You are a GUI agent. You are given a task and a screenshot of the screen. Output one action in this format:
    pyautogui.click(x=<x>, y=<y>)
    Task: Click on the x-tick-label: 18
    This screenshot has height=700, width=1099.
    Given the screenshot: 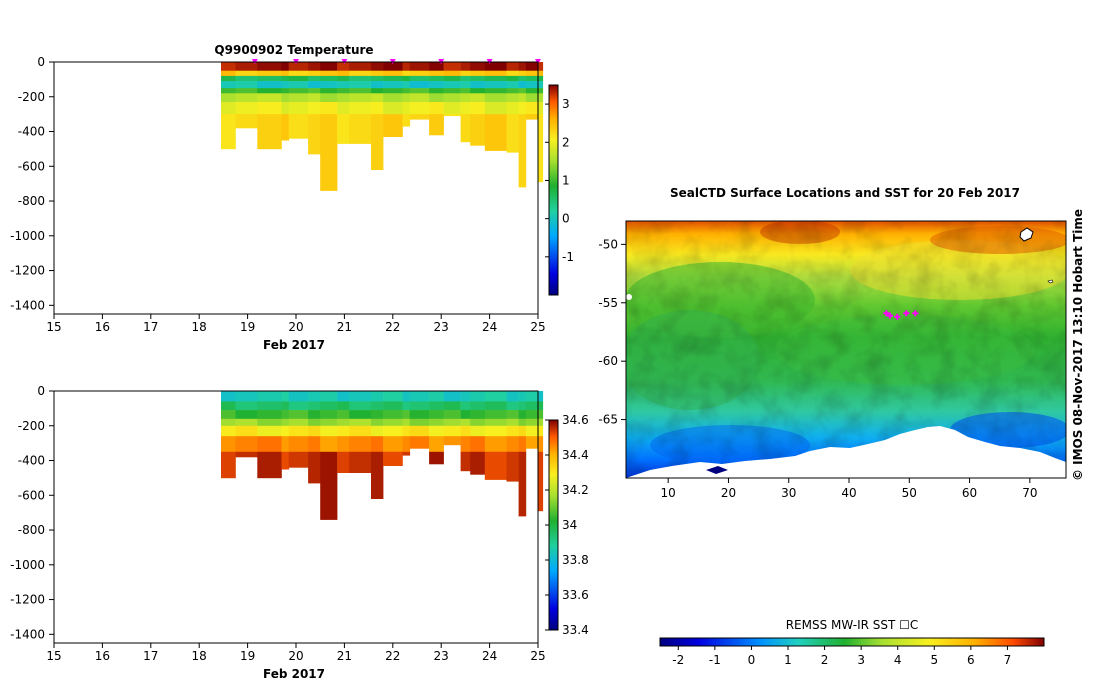 What is the action you would take?
    pyautogui.click(x=199, y=327)
    